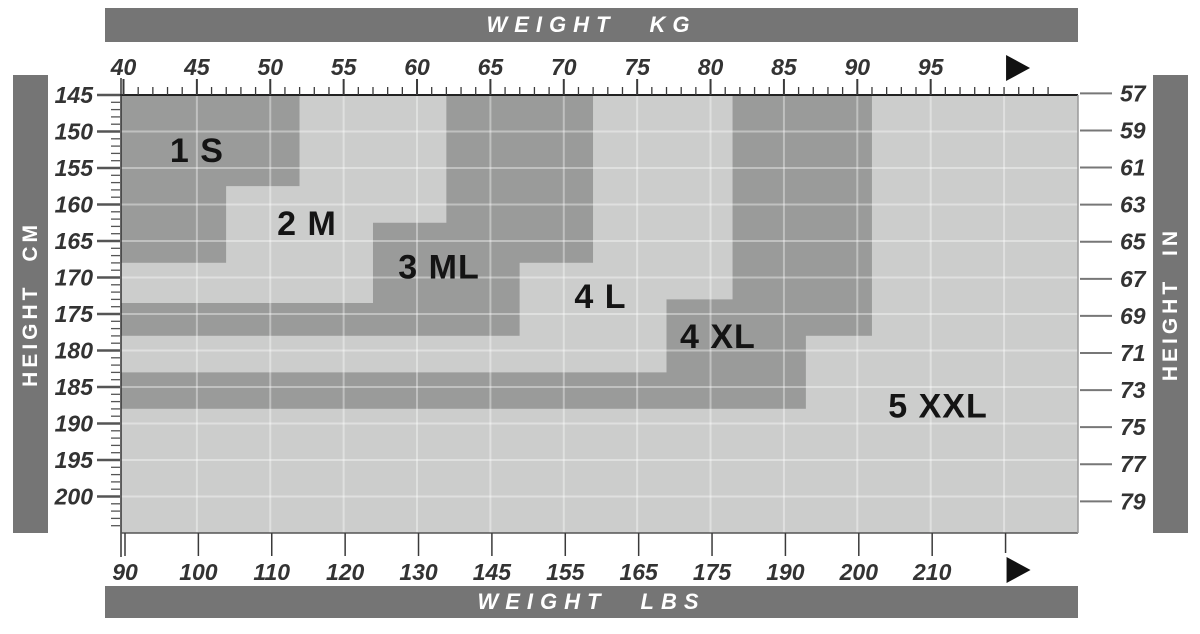 This screenshot has width=1200, height=634. What do you see at coordinates (1133, 501) in the screenshot?
I see `in-tick-label: 79` at bounding box center [1133, 501].